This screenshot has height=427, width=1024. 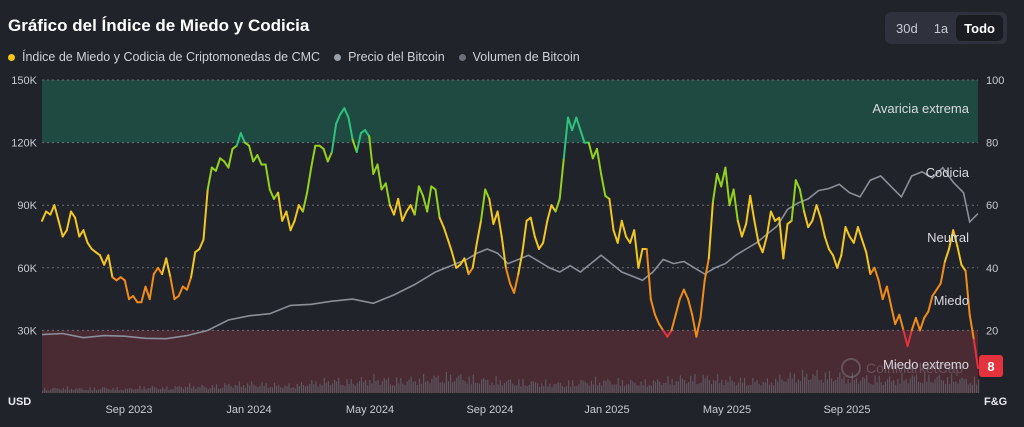 I want to click on coinmarketcap-logo-icon, so click(x=851, y=368).